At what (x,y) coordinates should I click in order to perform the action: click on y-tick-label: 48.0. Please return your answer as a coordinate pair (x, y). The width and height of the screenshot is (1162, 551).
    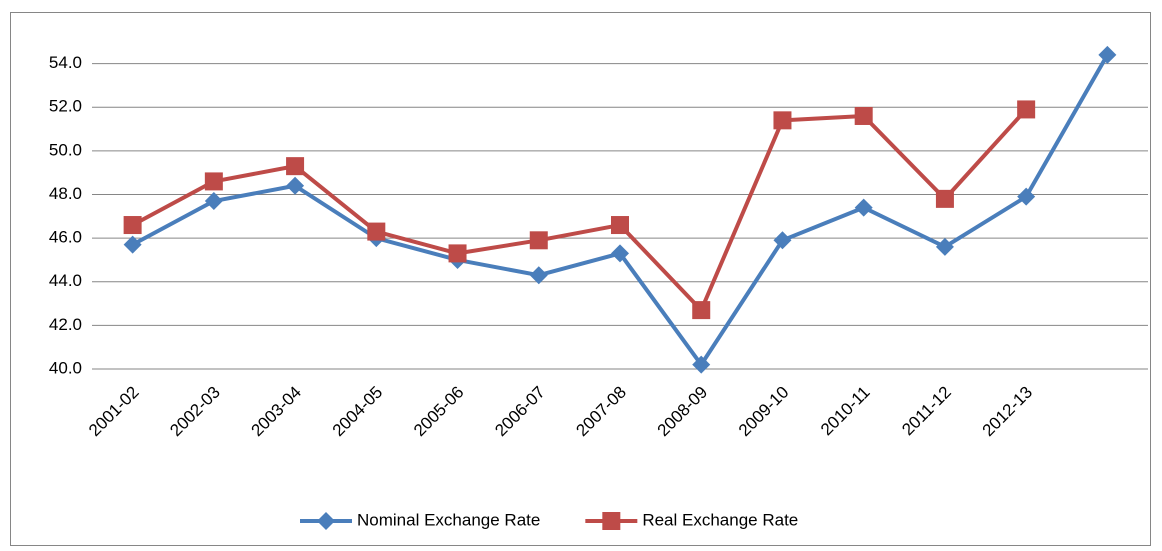
    Looking at the image, I should click on (65, 193).